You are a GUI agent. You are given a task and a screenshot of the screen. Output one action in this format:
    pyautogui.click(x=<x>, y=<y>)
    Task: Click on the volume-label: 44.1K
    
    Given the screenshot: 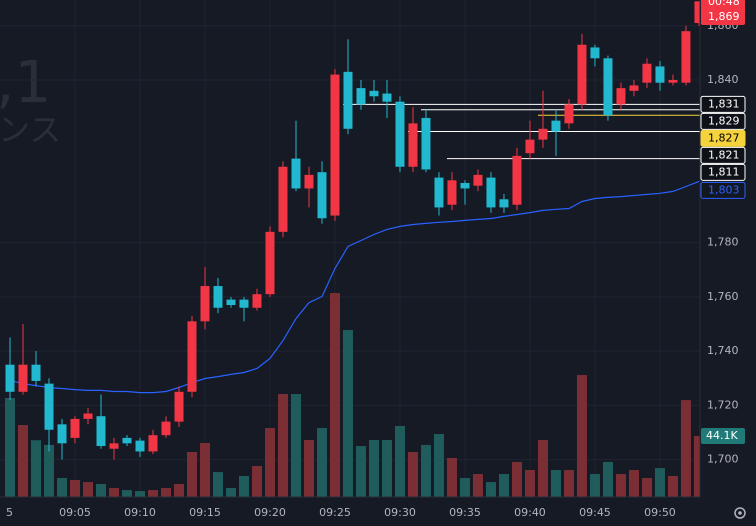 What is the action you would take?
    pyautogui.click(x=722, y=435)
    